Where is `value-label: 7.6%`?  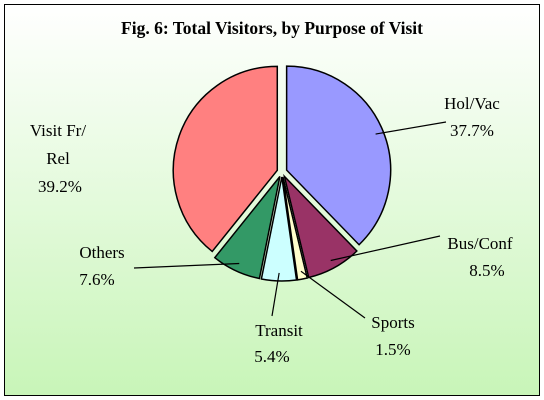
value-label: 7.6% is located at coordinates (96, 279).